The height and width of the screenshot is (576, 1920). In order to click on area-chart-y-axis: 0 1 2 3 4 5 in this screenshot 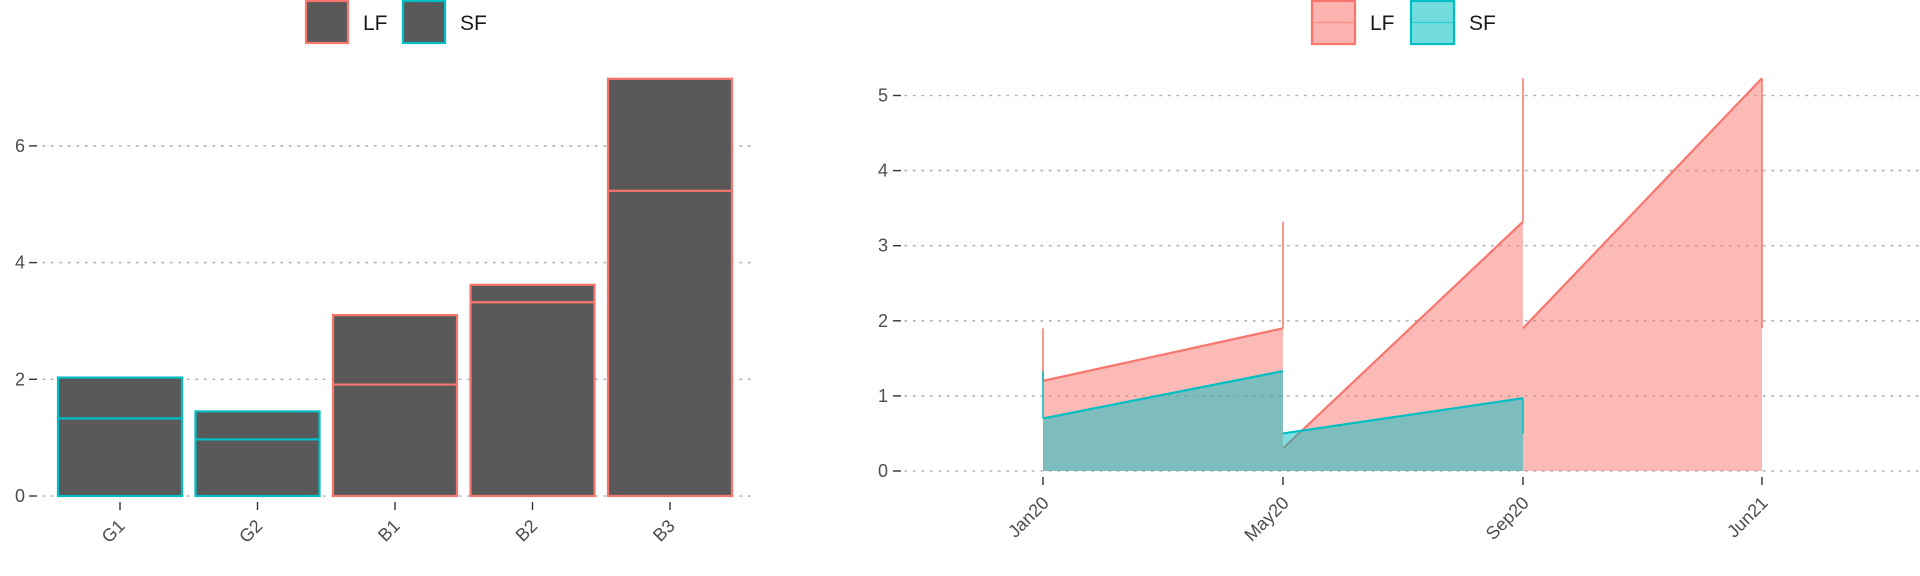, I will do `click(889, 283)`.